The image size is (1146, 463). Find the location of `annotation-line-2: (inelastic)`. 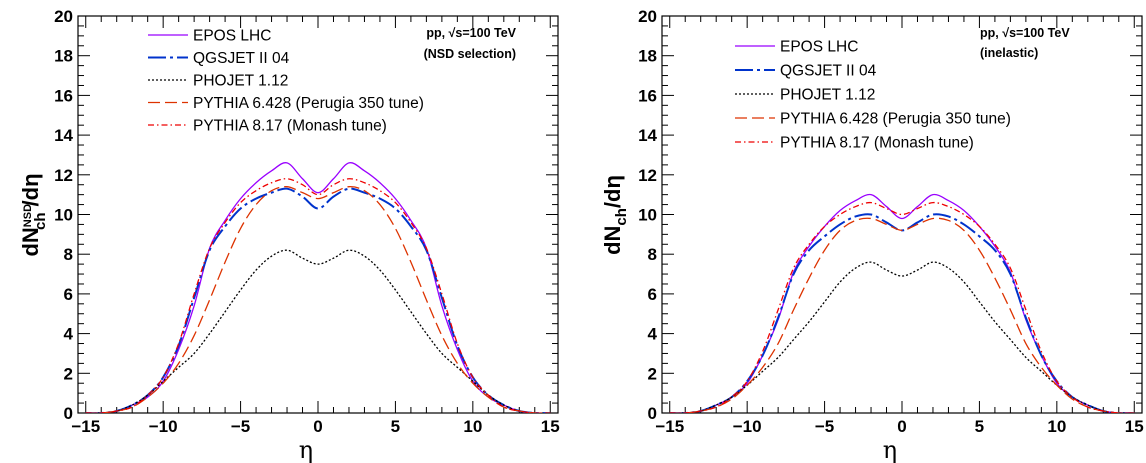

annotation-line-2: (inelastic) is located at coordinates (1009, 53).